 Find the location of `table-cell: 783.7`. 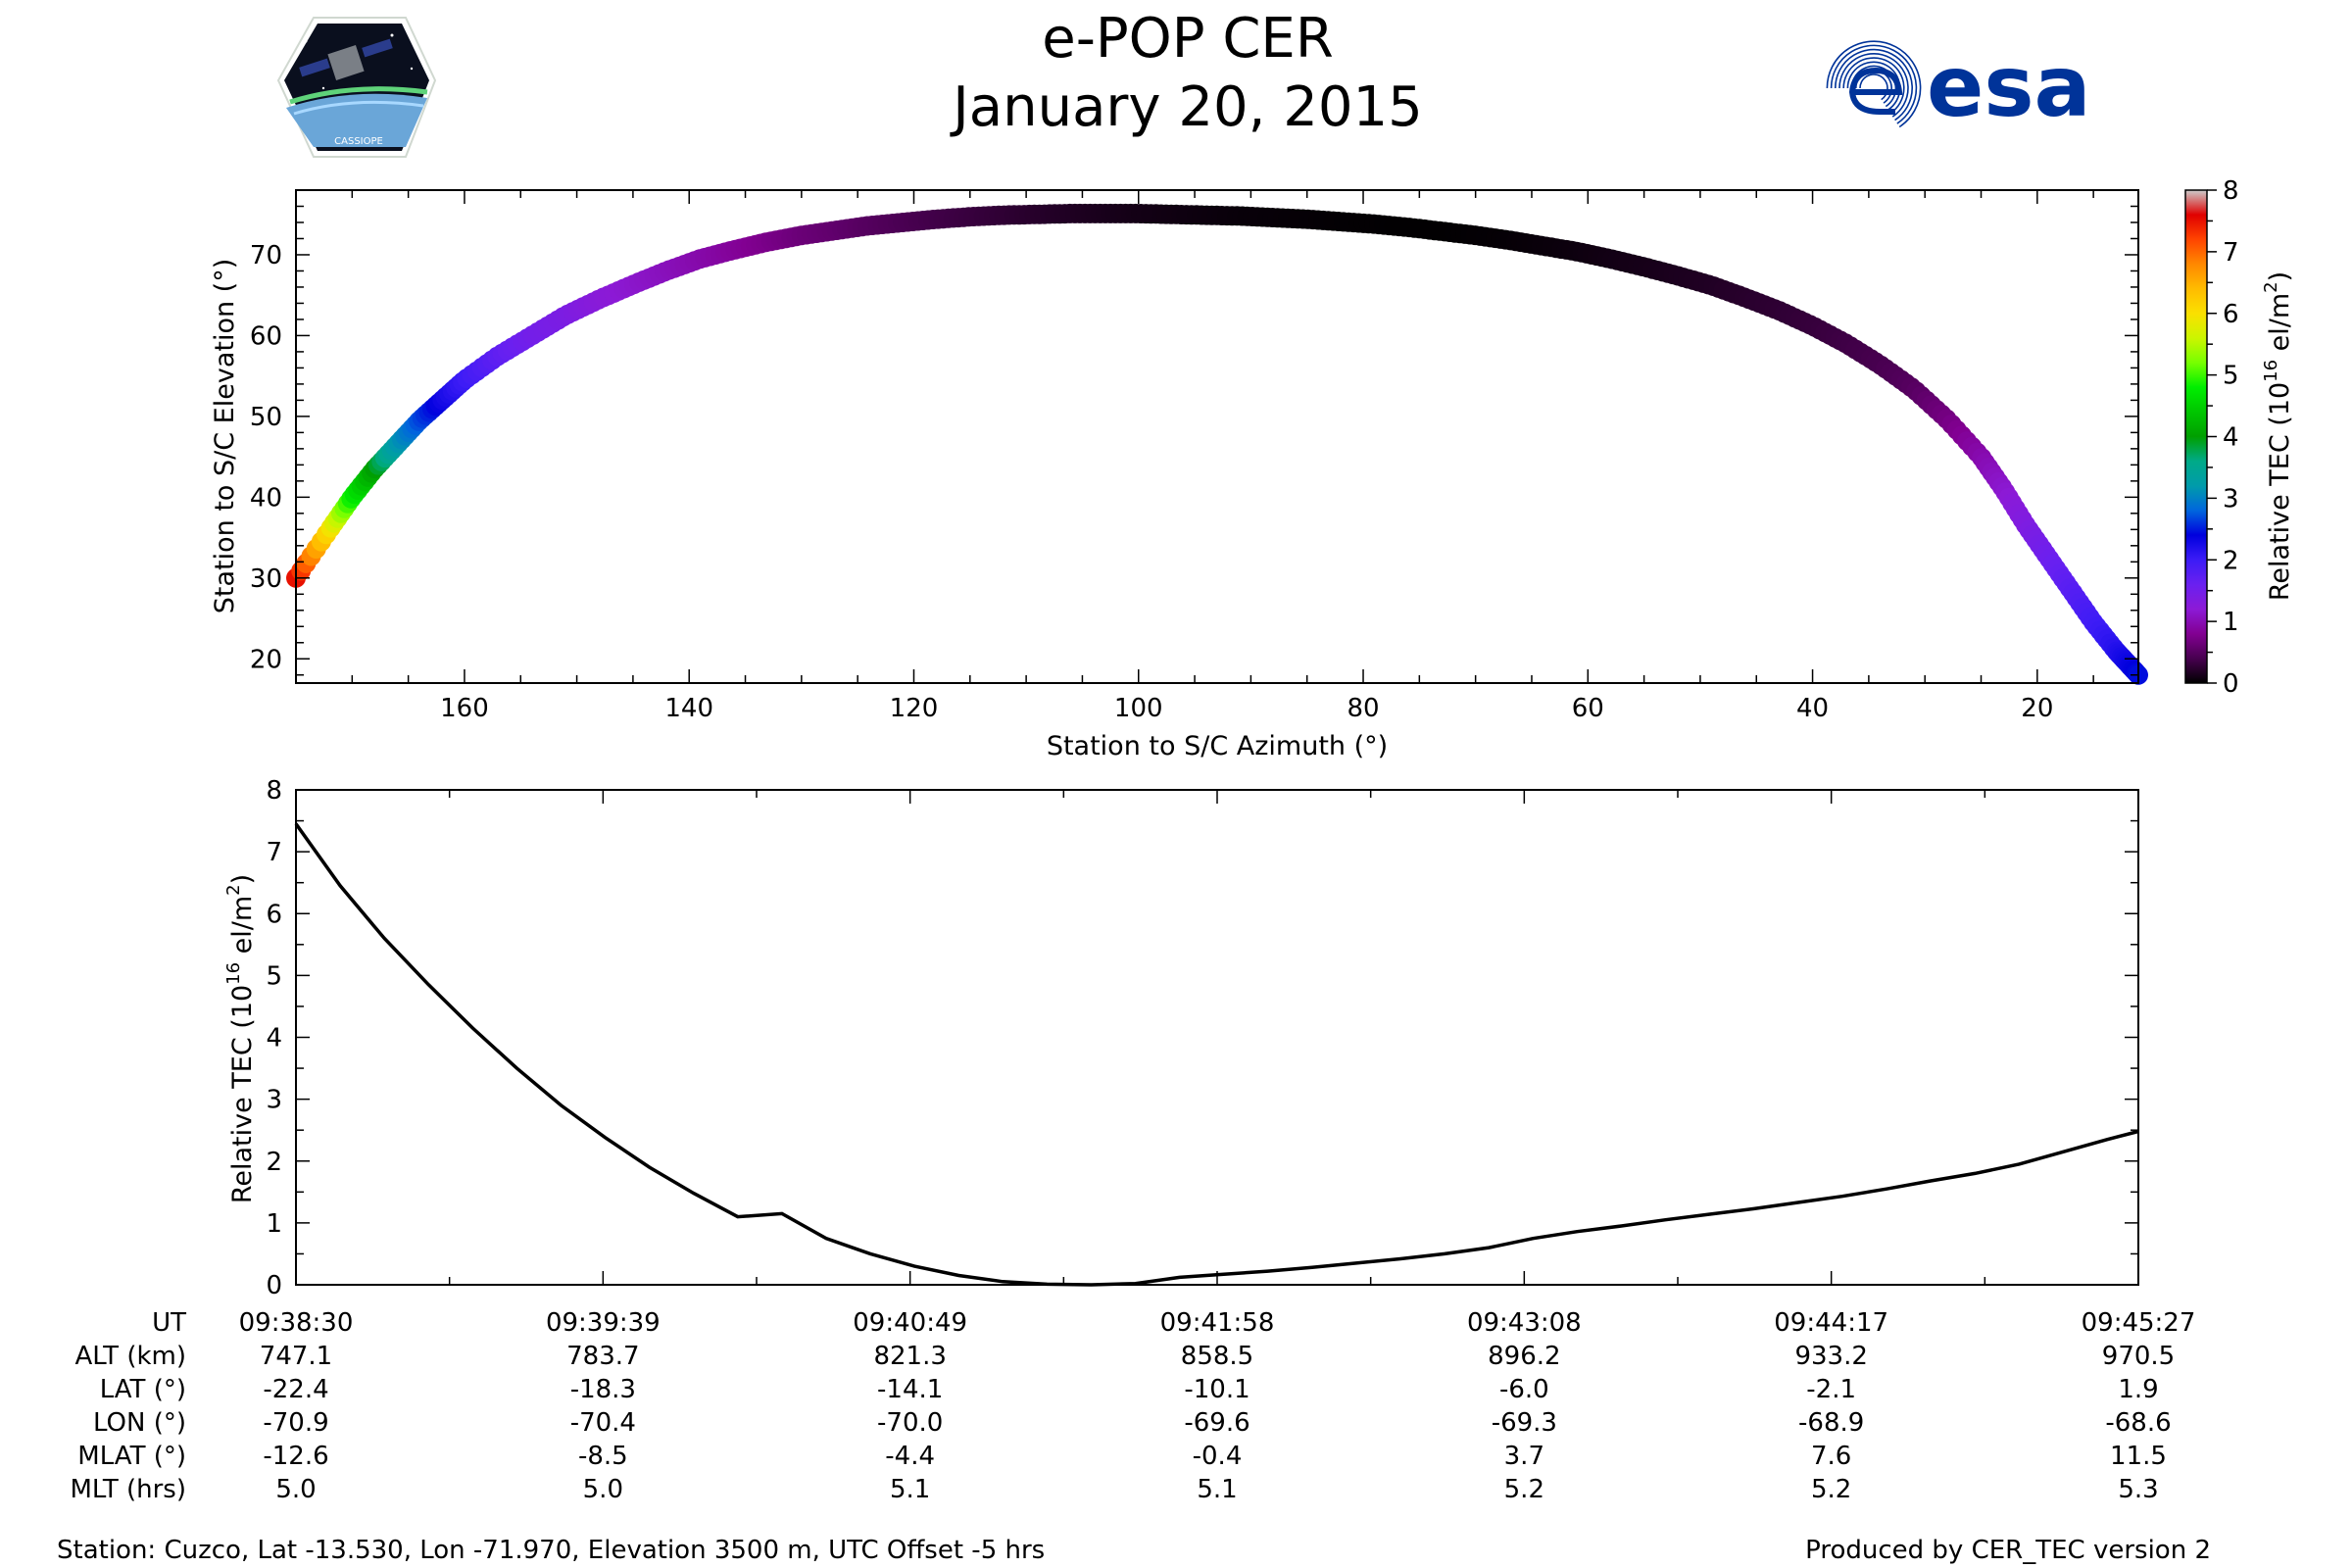

table-cell: 783.7 is located at coordinates (602, 1356).